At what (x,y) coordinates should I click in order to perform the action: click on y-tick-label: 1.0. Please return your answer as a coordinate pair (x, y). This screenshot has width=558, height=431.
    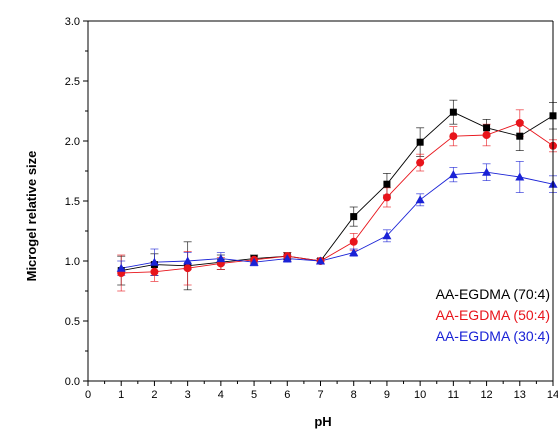
    Looking at the image, I should click on (72, 262).